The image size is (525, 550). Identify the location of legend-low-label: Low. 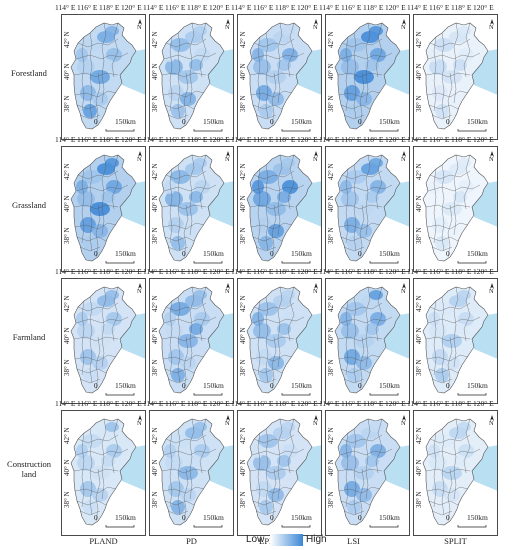
(255, 539).